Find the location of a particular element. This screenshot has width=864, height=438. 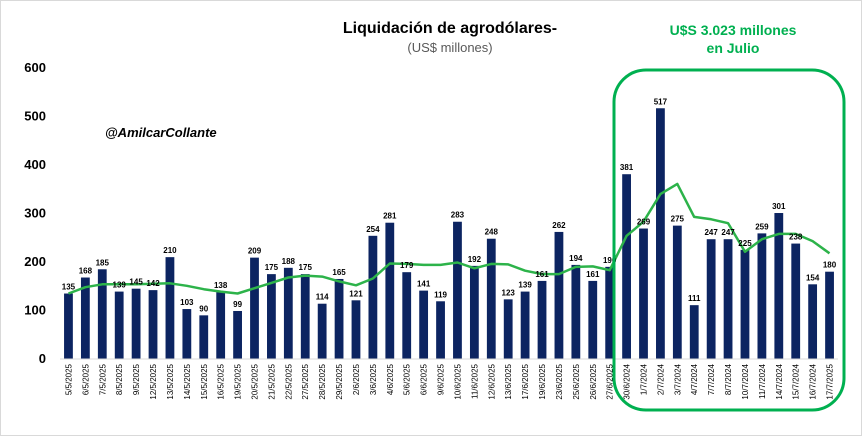

x-tick-label: 9/5/2025 is located at coordinates (136, 379).